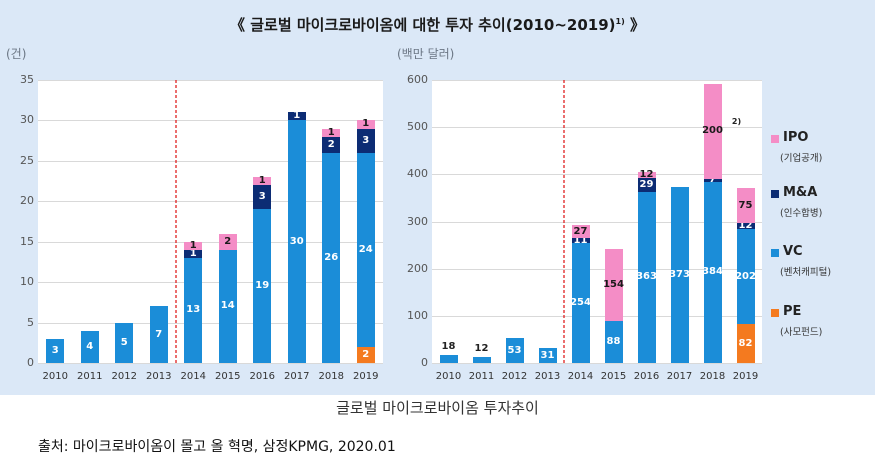  Describe the element at coordinates (613, 342) in the screenshot. I see `data-label: 88` at that location.